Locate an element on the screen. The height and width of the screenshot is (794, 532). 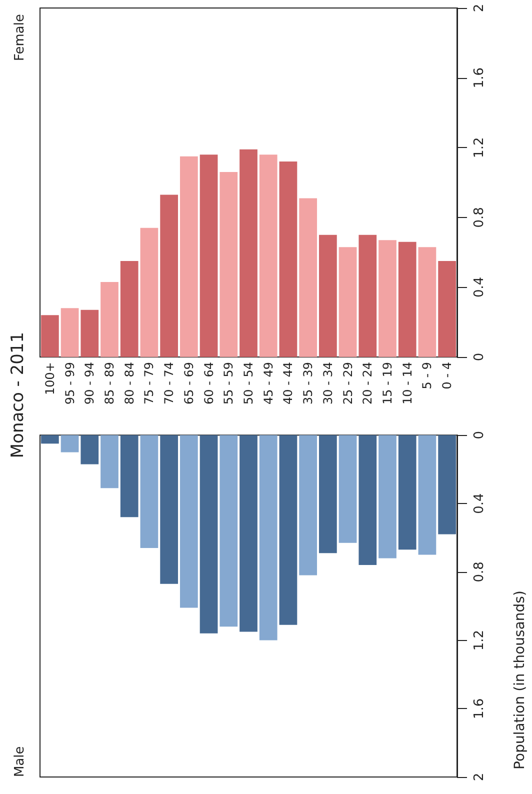
x-tick-label: 65 - 69 is located at coordinates (189, 383).